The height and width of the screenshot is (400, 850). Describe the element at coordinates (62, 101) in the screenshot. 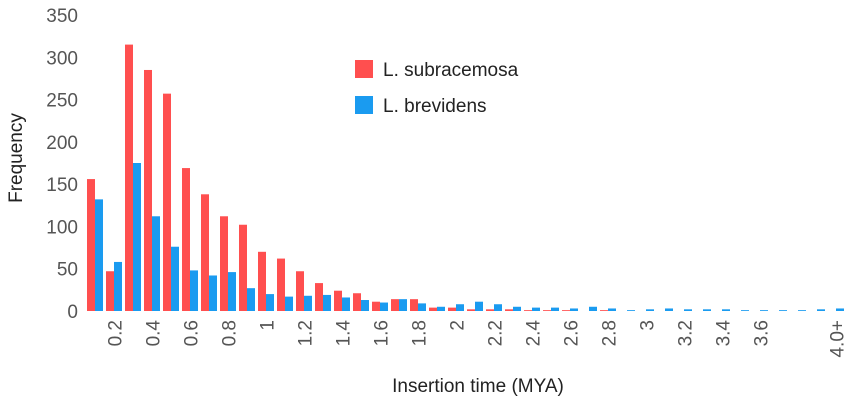

I see `y-tick-label: 250` at that location.